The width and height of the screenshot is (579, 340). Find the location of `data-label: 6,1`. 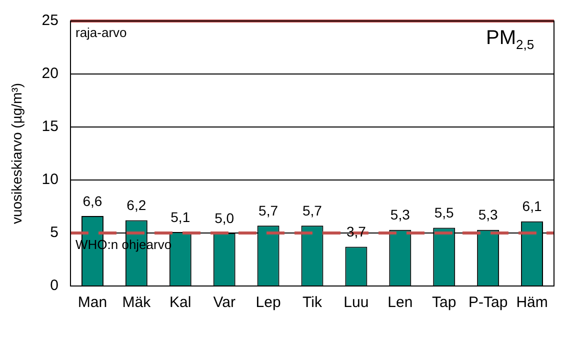

data-label: 6,1 is located at coordinates (532, 206).